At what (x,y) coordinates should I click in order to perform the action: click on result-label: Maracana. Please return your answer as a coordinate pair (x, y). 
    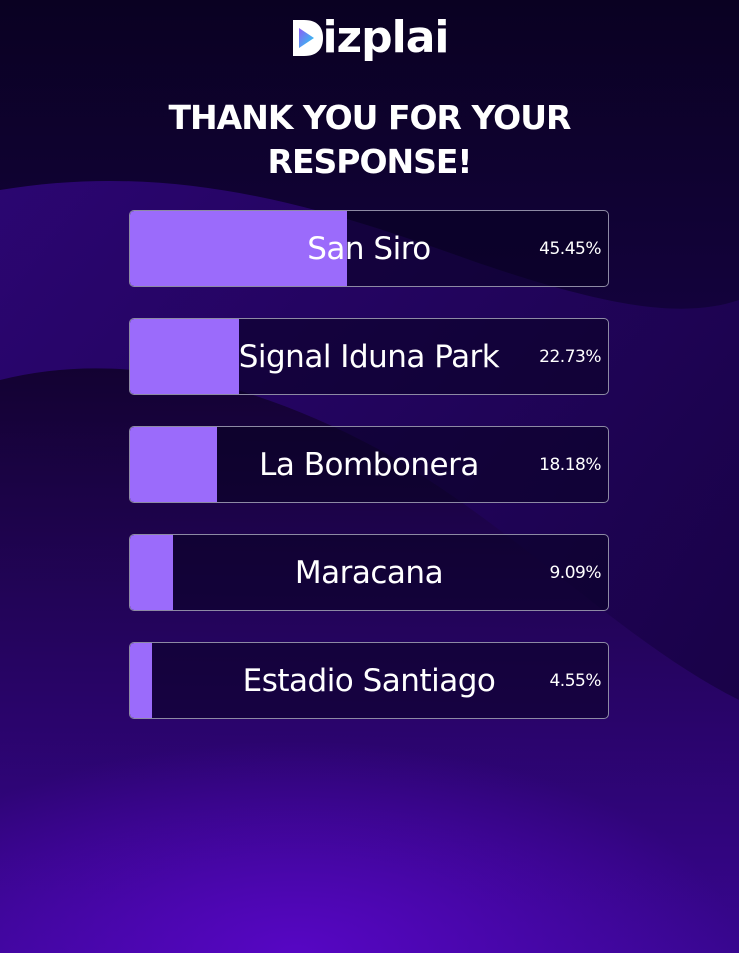
    Looking at the image, I should click on (369, 572).